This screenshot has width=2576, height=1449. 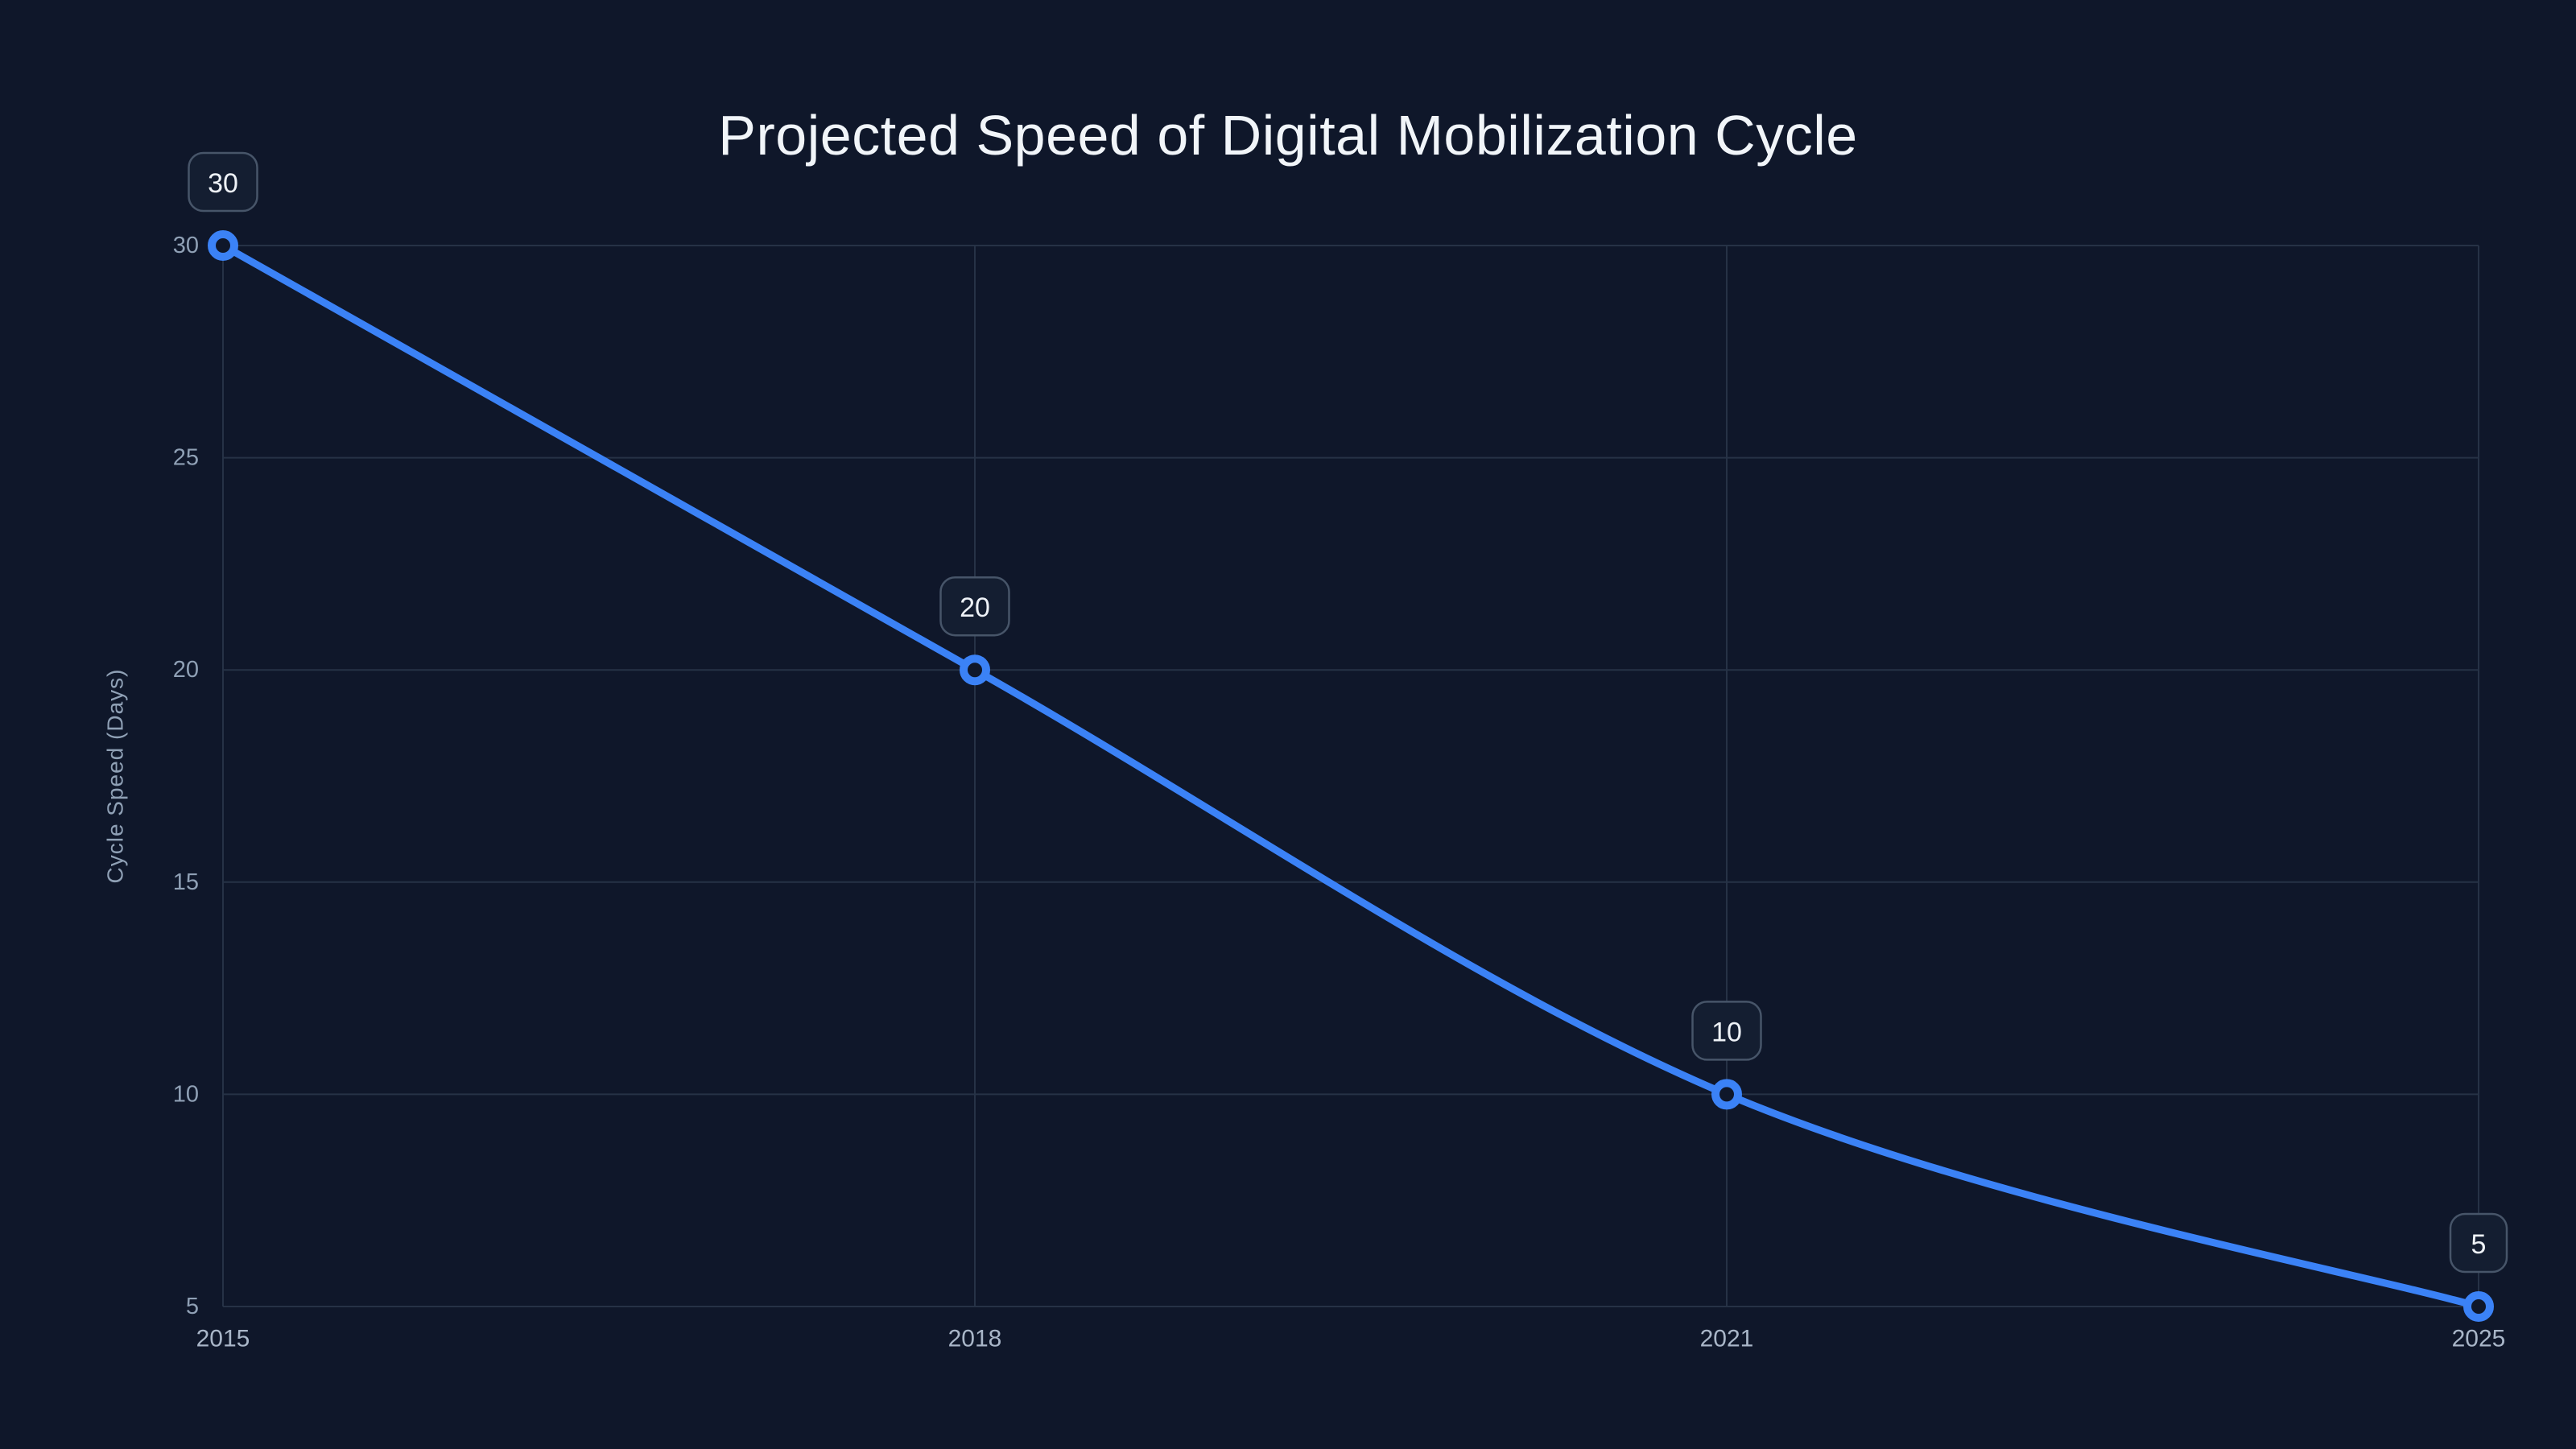 I want to click on x-axis-tick-label: 2025, so click(x=2479, y=1339).